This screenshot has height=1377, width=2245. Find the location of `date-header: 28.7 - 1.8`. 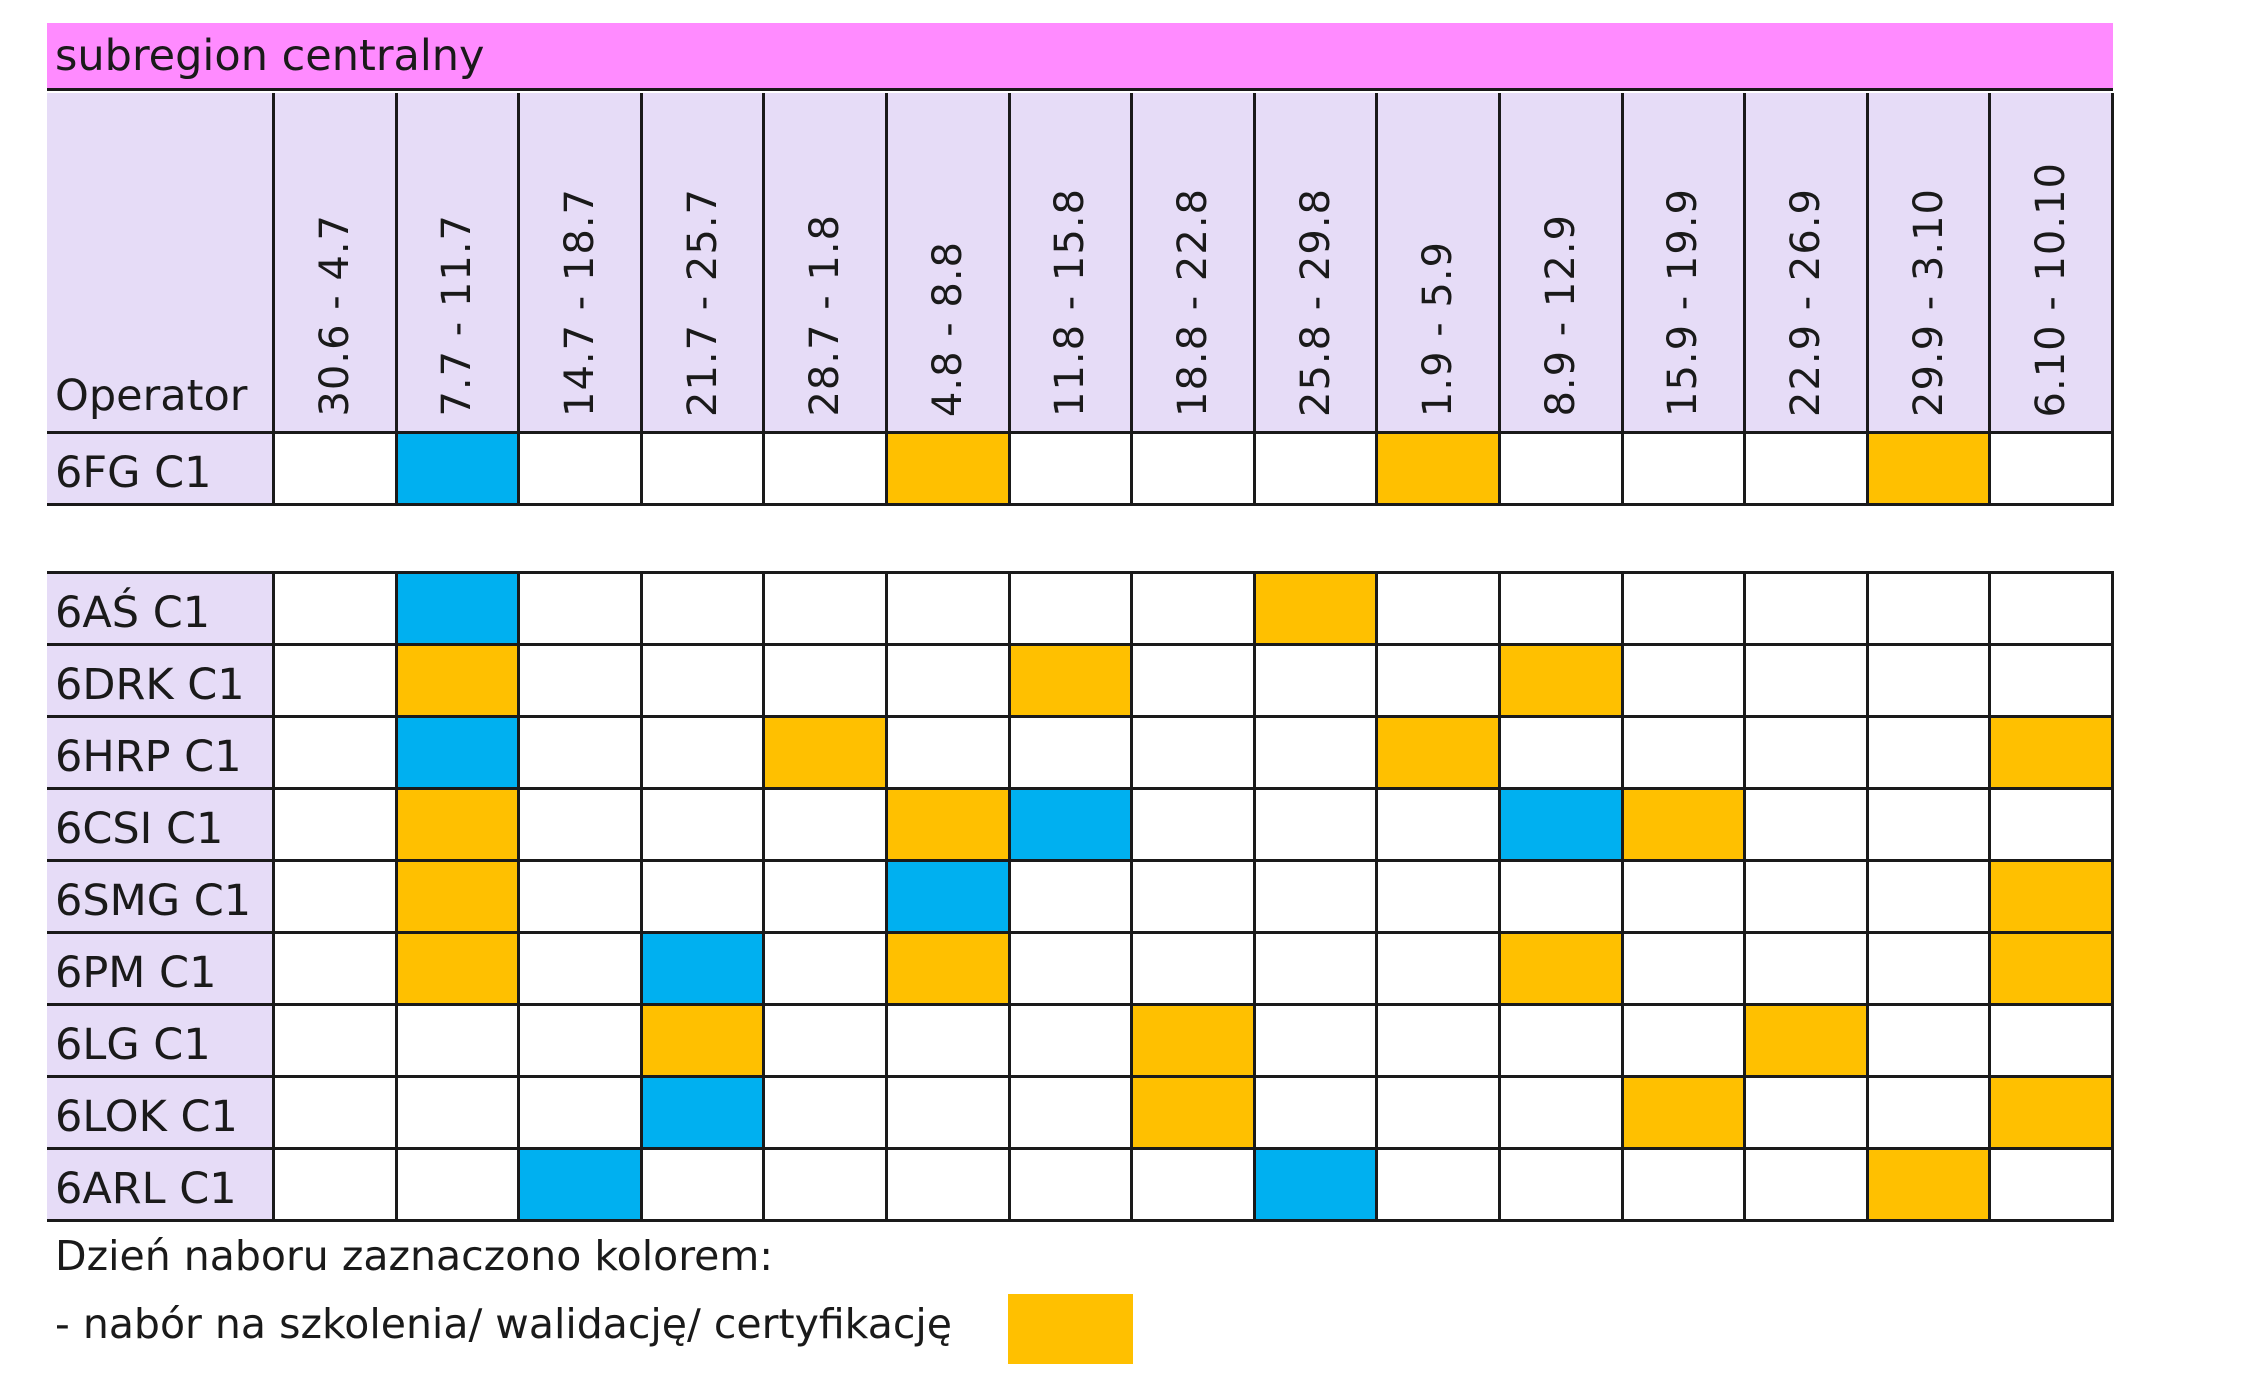

date-header: 28.7 - 1.8 is located at coordinates (826, 263).